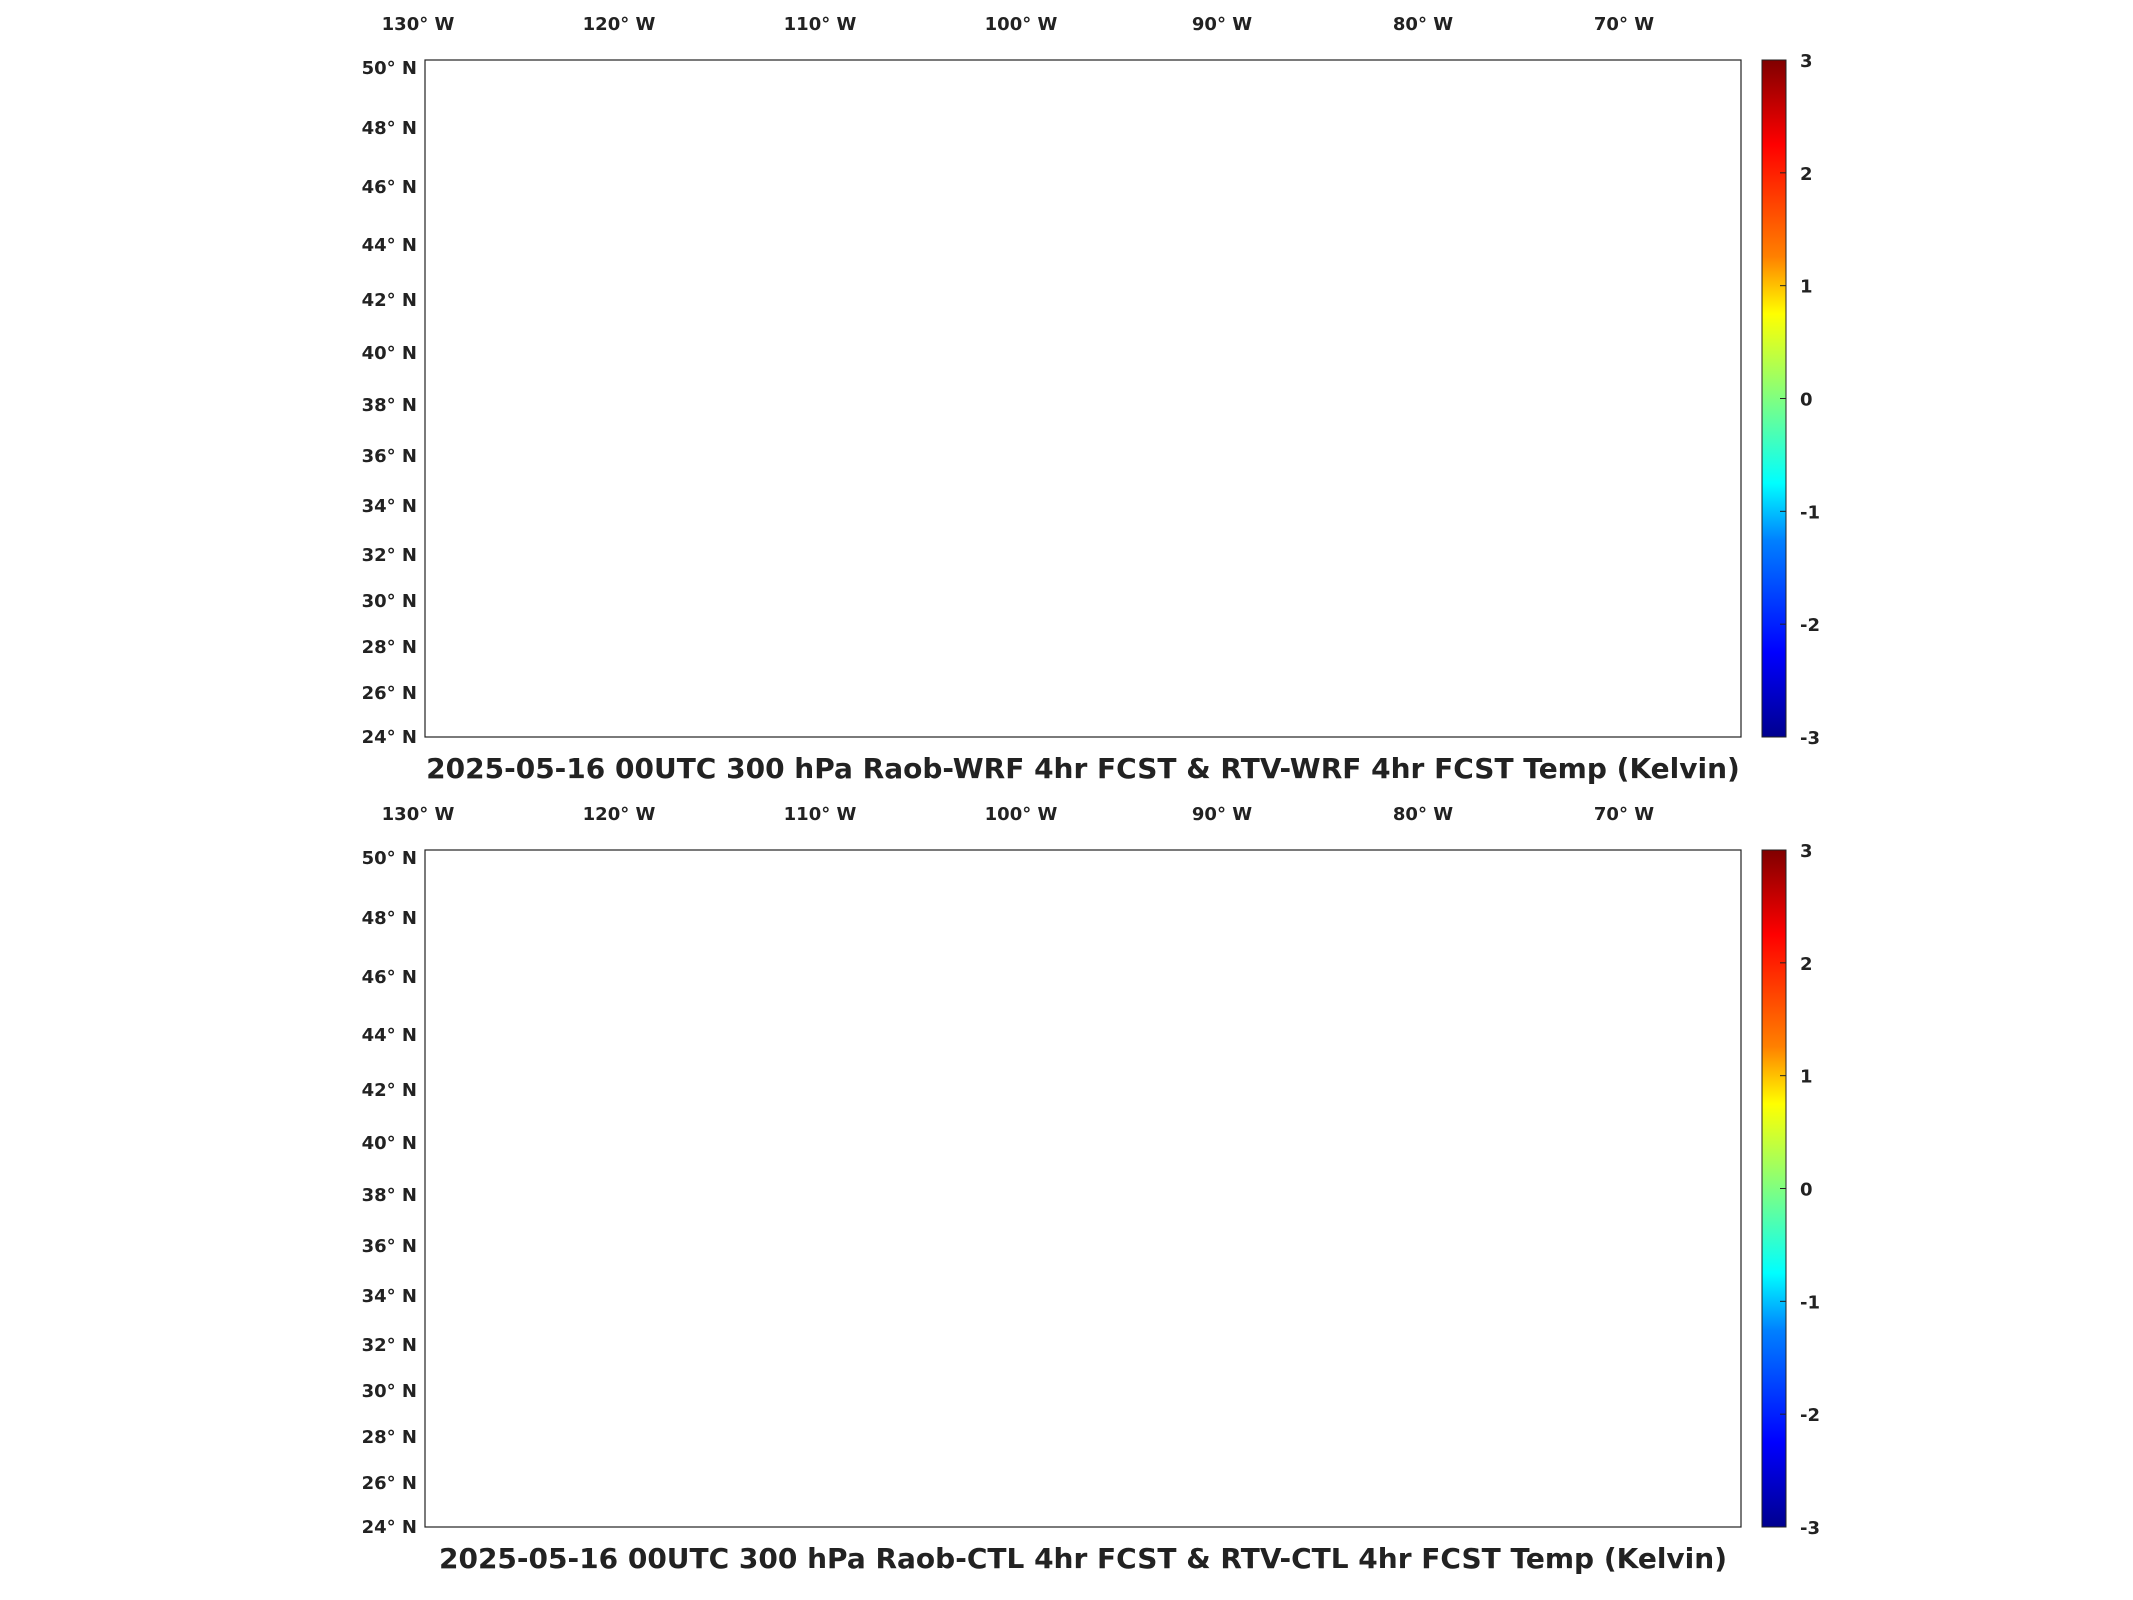 Image resolution: width=2133 pixels, height=1600 pixels. What do you see at coordinates (820, 24) in the screenshot?
I see `longitude-tick-label: 110° W` at bounding box center [820, 24].